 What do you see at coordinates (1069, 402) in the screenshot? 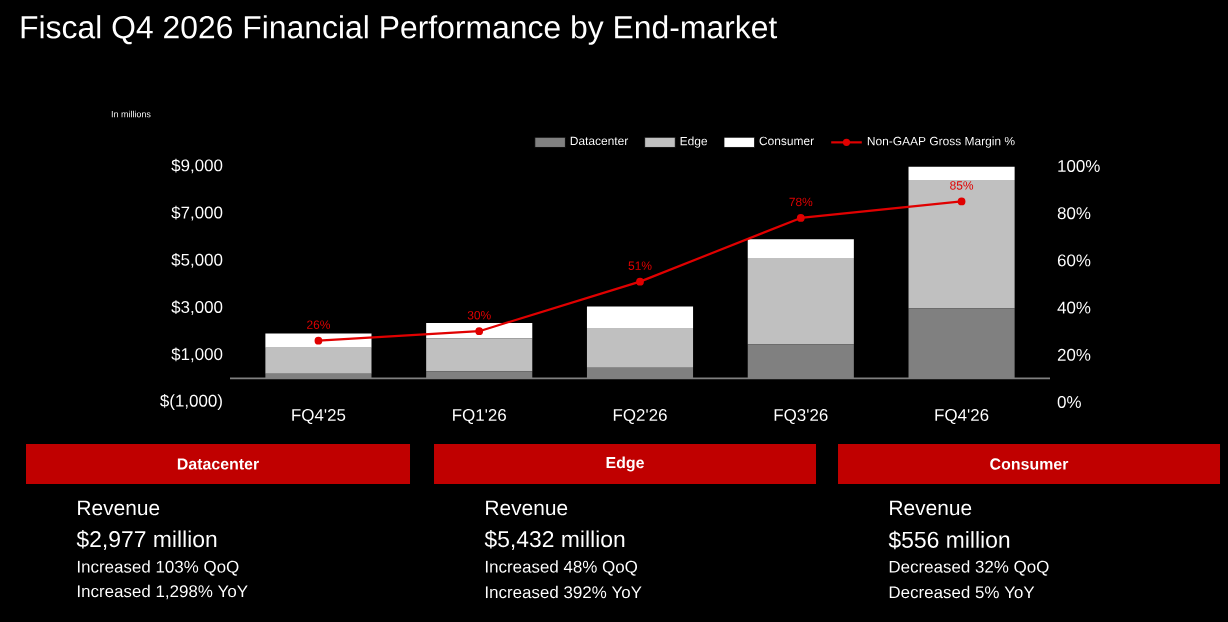
I see `y2-tick-label: 0%` at bounding box center [1069, 402].